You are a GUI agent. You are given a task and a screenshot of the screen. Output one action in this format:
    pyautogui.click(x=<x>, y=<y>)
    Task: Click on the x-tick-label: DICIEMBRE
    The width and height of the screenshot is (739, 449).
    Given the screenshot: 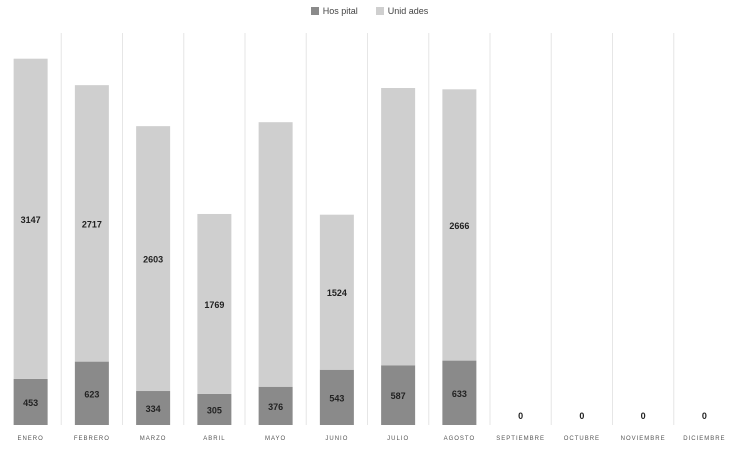 What is the action you would take?
    pyautogui.click(x=704, y=439)
    